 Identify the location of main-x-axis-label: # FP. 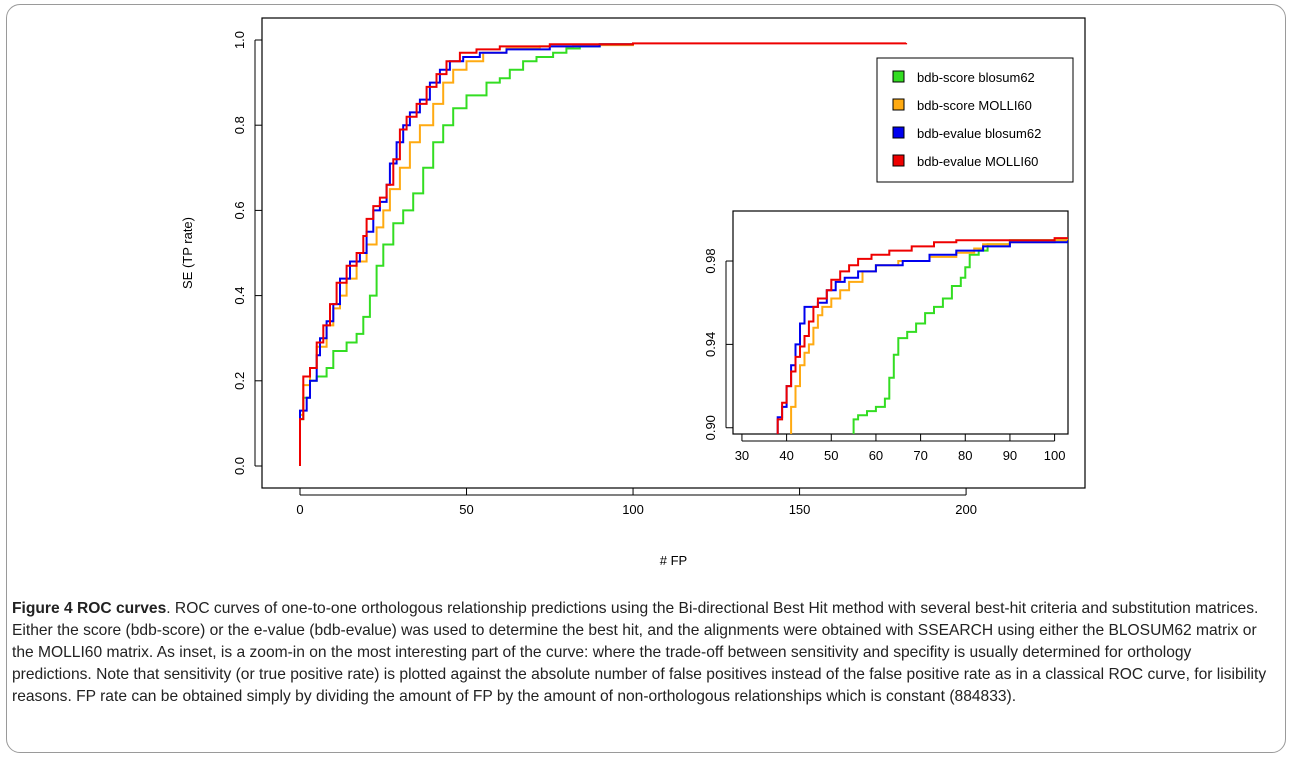
(673, 560).